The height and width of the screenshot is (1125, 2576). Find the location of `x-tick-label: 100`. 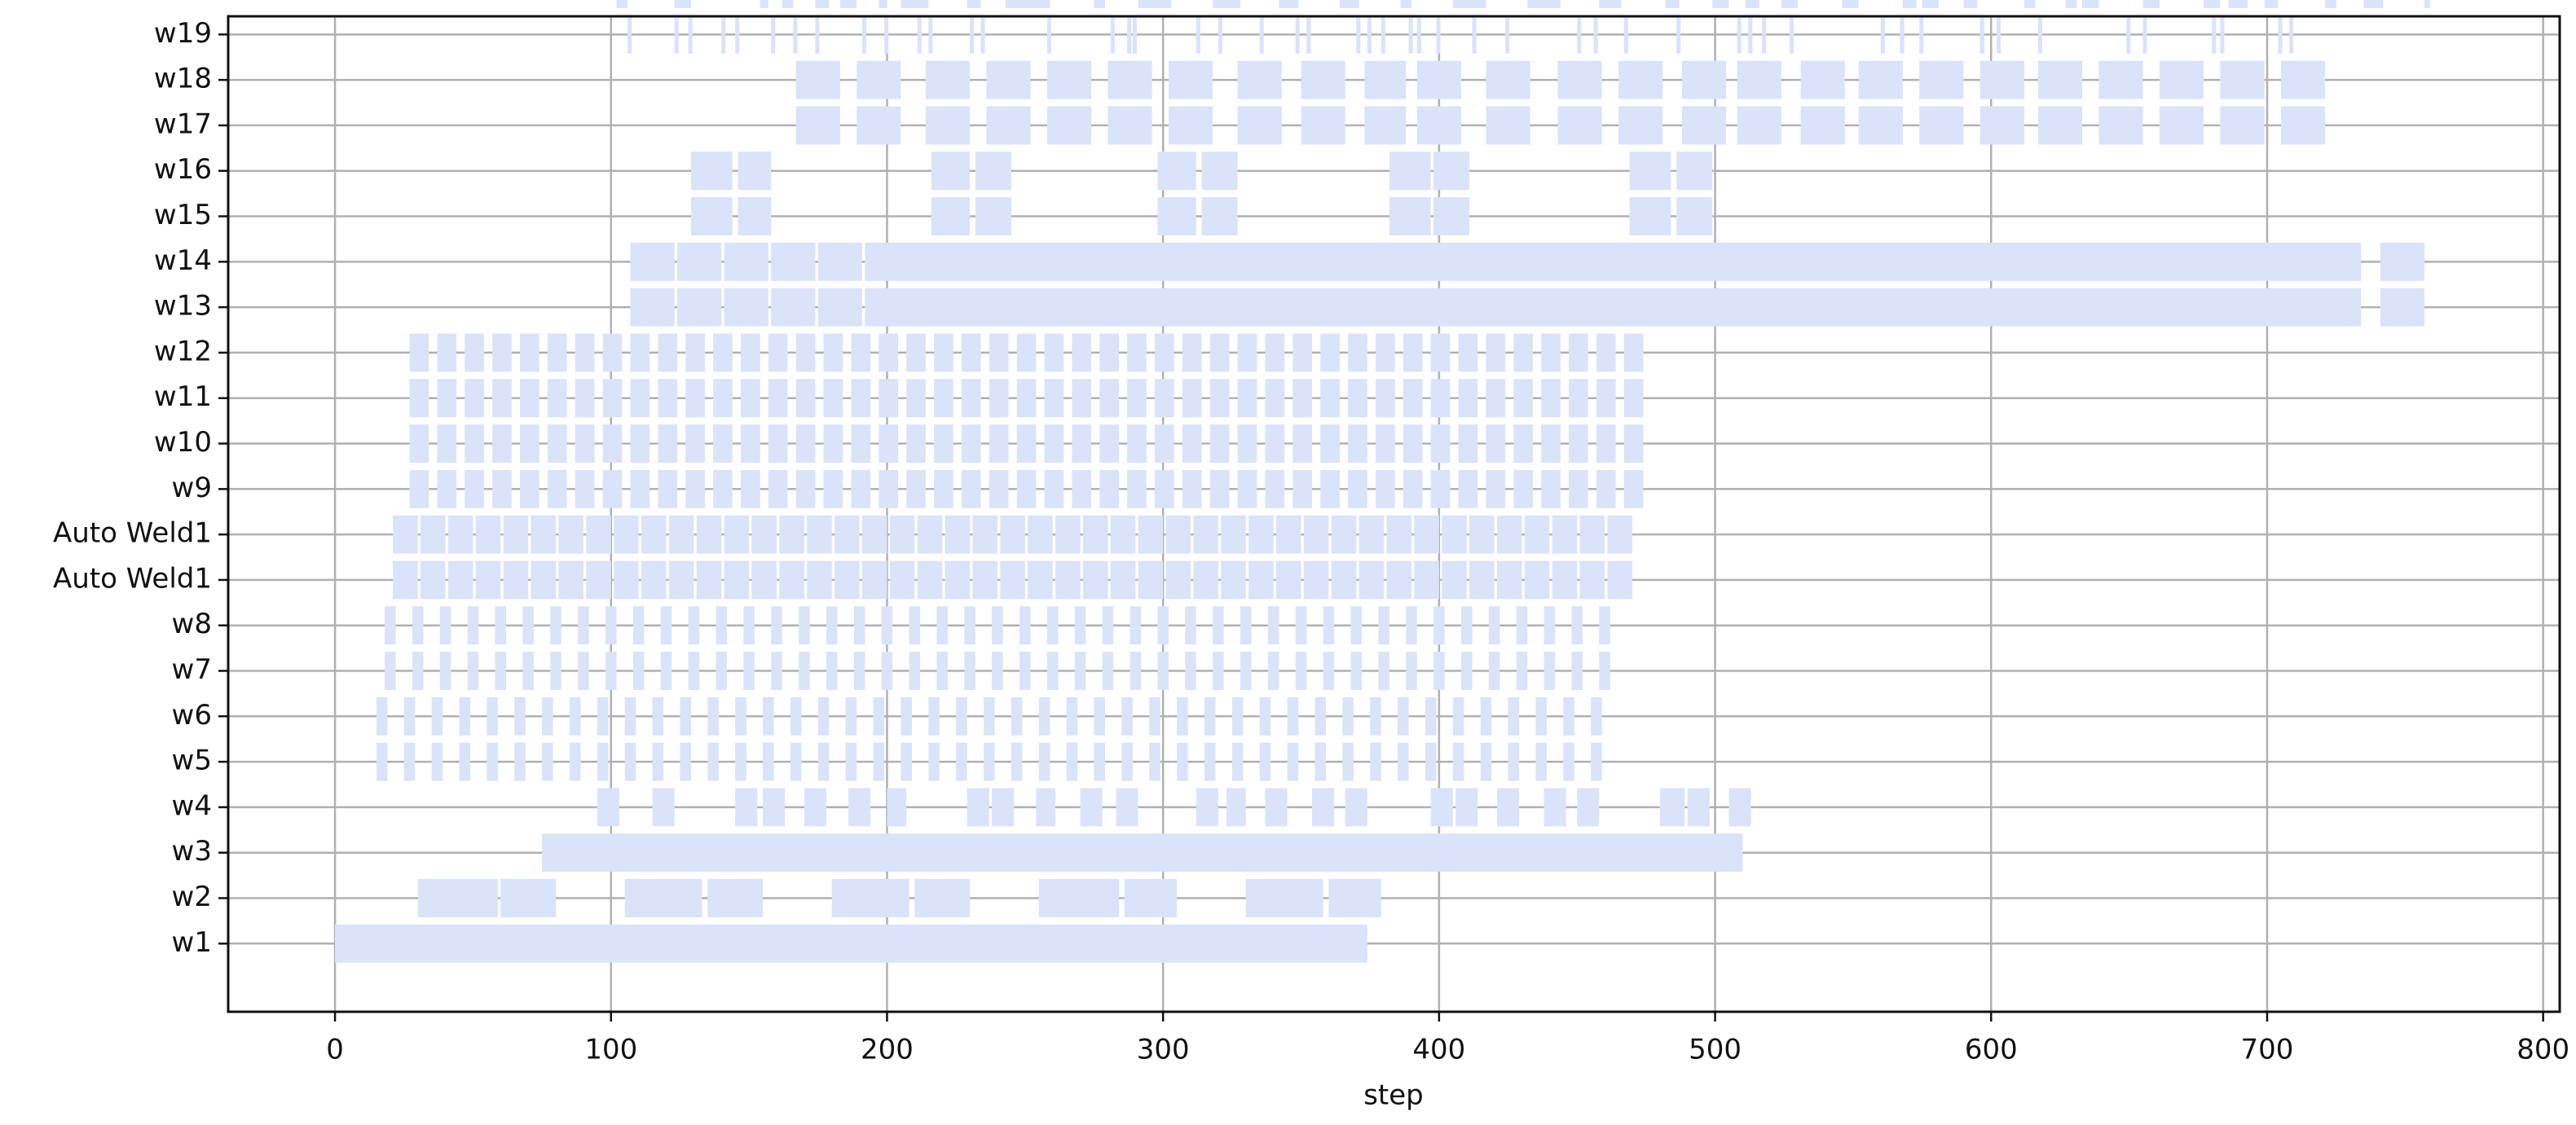

x-tick-label: 100 is located at coordinates (611, 1050).